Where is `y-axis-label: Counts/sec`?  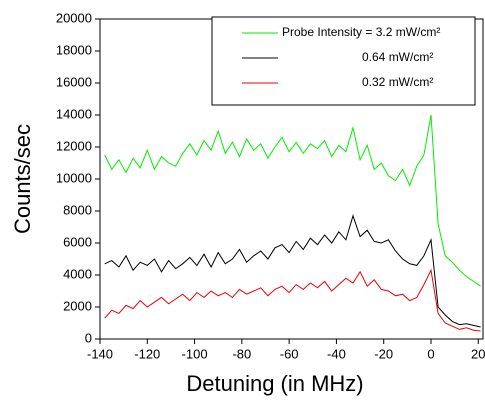 y-axis-label: Counts/sec is located at coordinates (22, 179).